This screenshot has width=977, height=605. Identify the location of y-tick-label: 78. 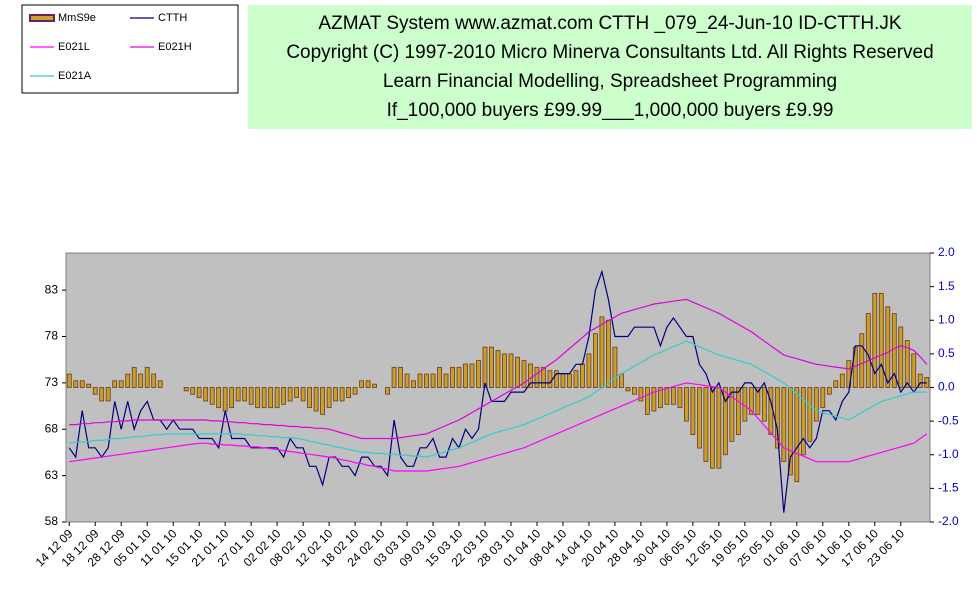
(52, 336).